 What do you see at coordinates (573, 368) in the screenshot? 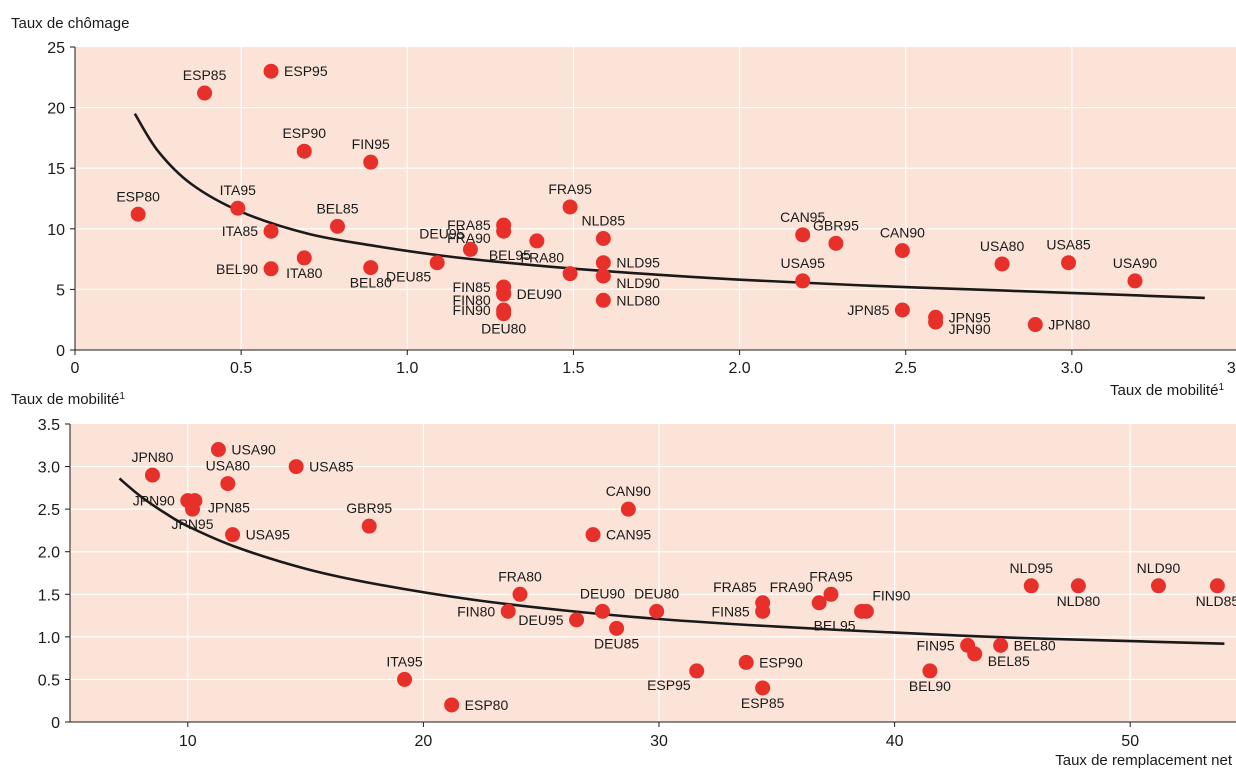
I see `x-tick-label: 1.5` at bounding box center [573, 368].